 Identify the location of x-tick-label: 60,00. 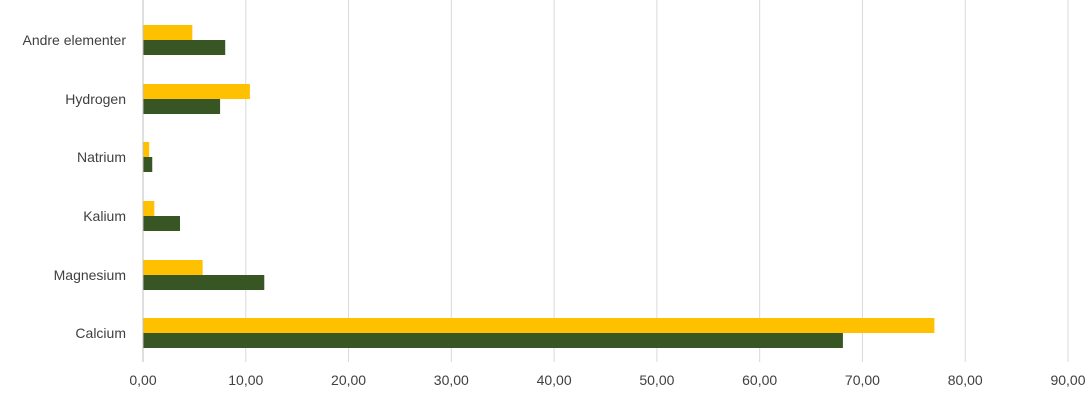
(759, 380).